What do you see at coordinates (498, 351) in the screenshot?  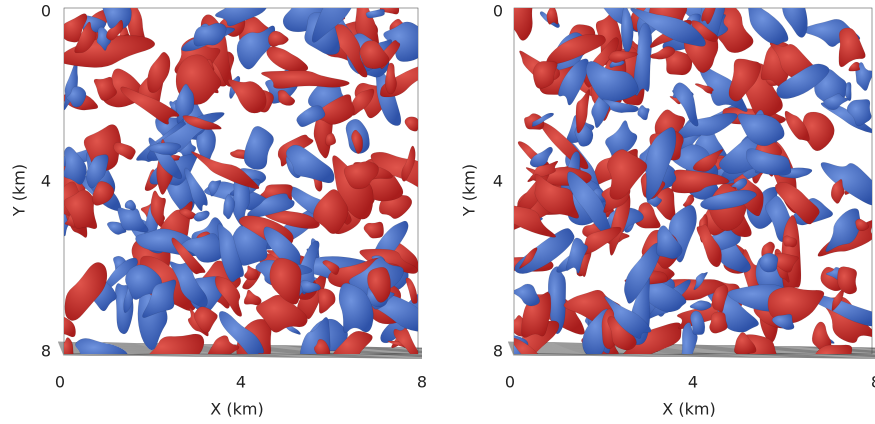 I see `y-tick-label: 8` at bounding box center [498, 351].